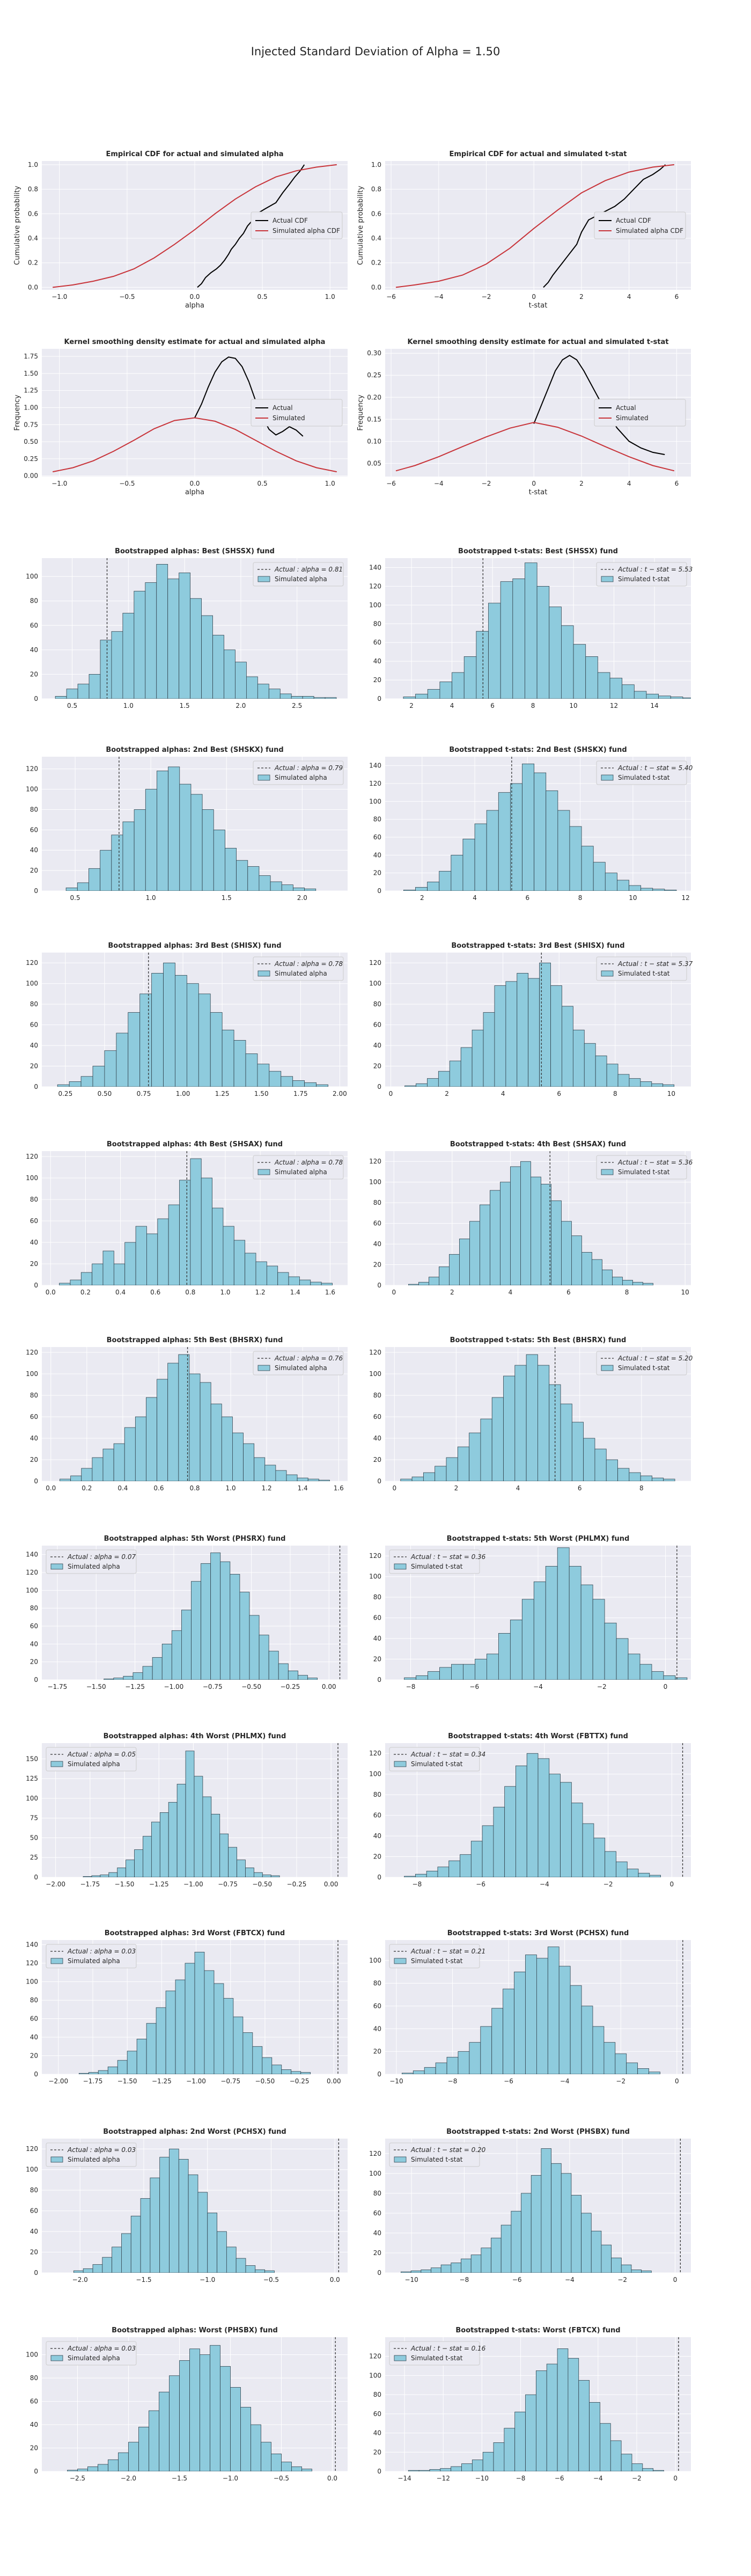 This screenshot has width=751, height=2576. What do you see at coordinates (570, 2280) in the screenshot?
I see `x-tick-label: −4` at bounding box center [570, 2280].